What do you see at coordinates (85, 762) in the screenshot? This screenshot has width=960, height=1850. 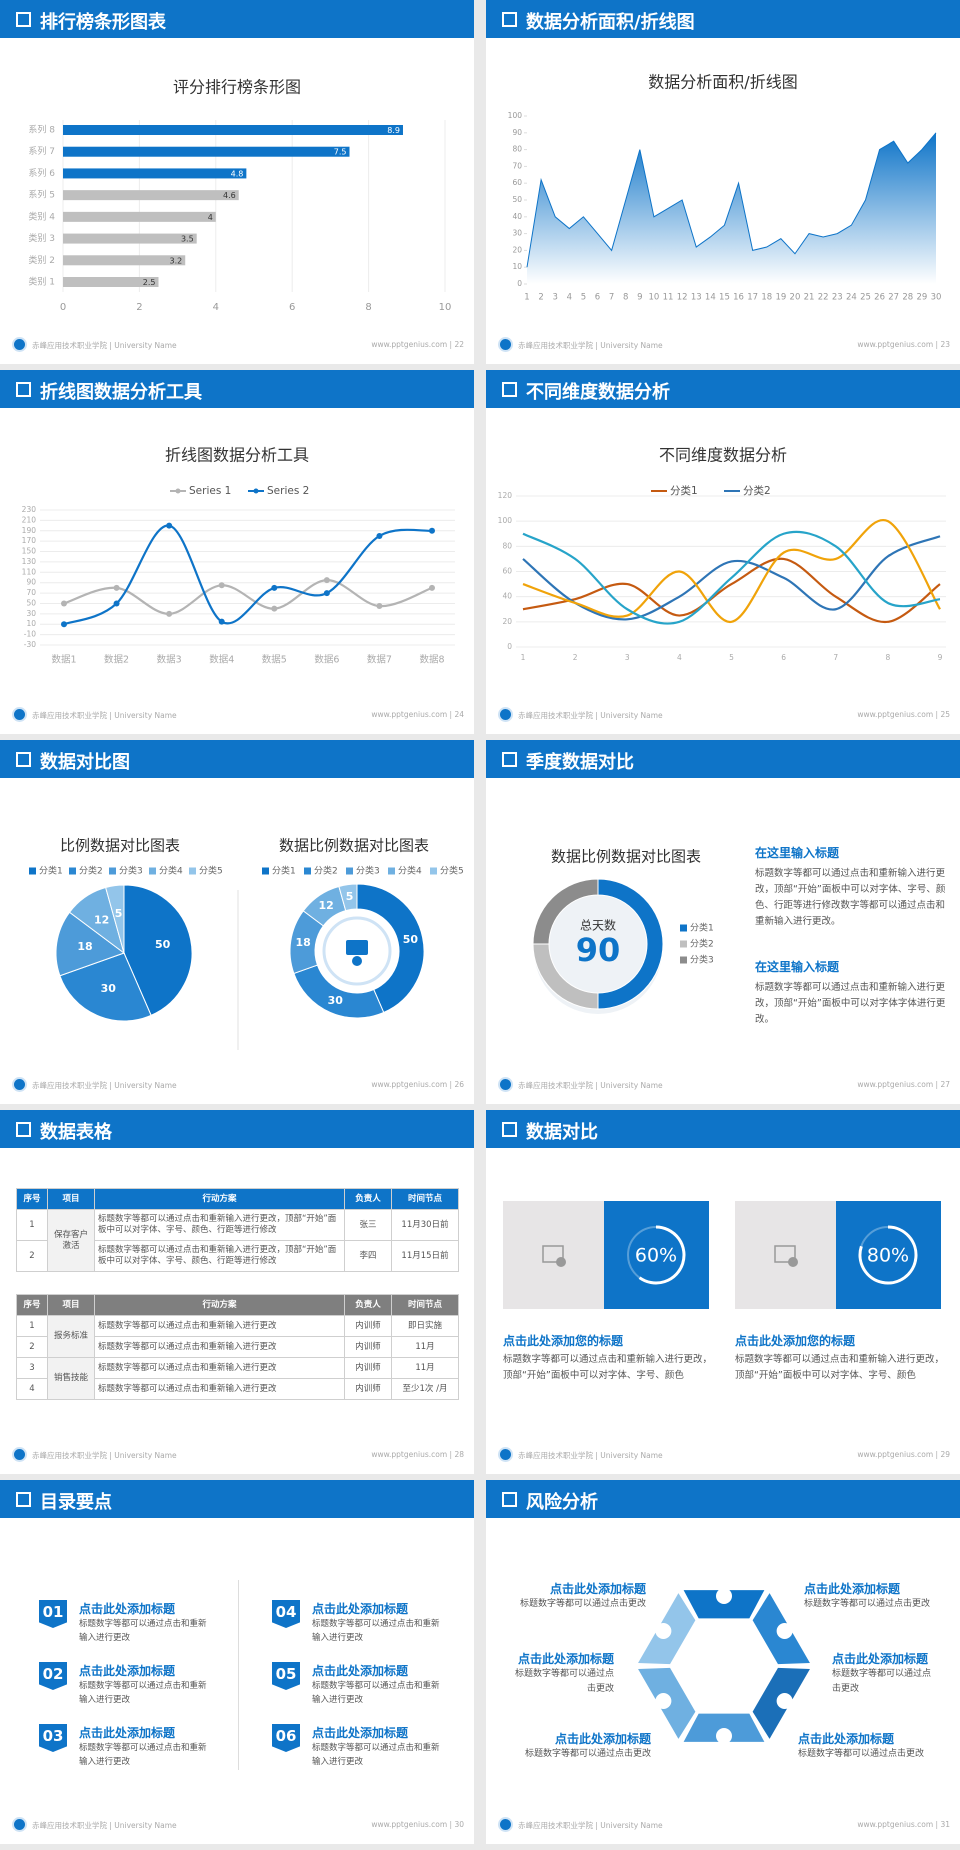 I see `slide-title: 数据对比图` at bounding box center [85, 762].